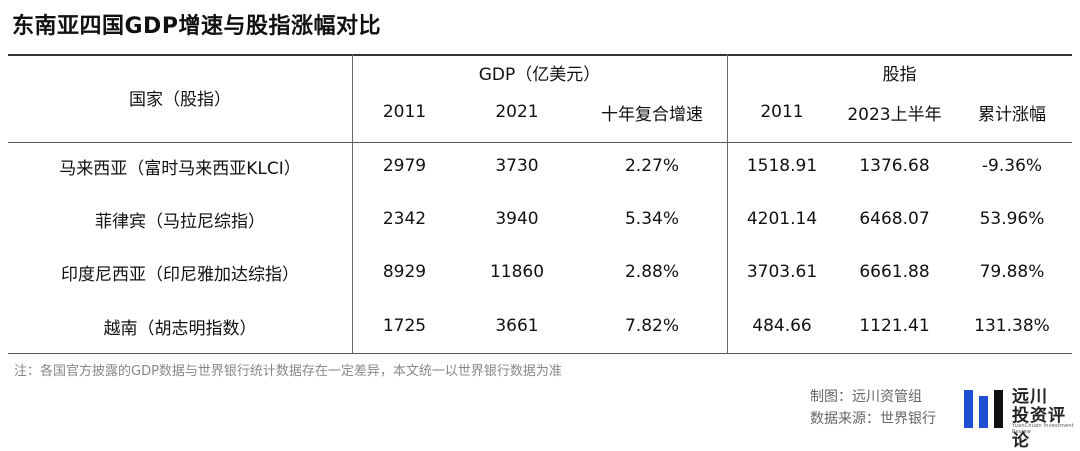 Image resolution: width=1080 pixels, height=451 pixels. Describe the element at coordinates (894, 166) in the screenshot. I see `table-cell: 1376.68` at that location.